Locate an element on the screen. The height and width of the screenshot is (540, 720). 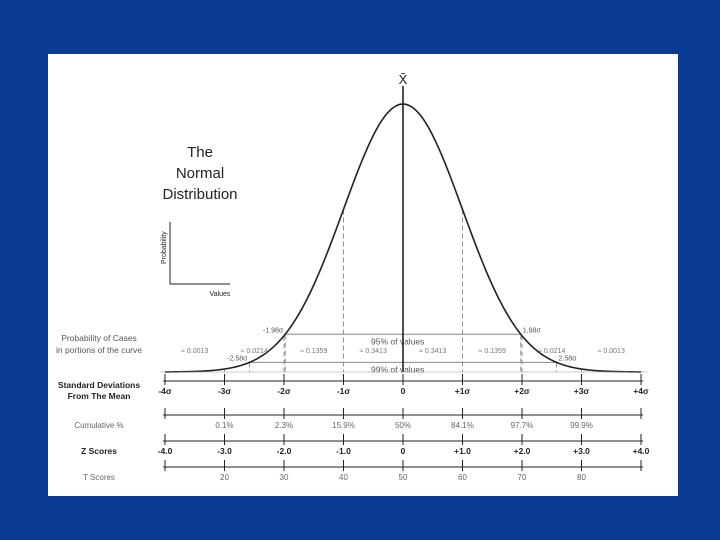
row-value: +2.0 is located at coordinates (522, 451).